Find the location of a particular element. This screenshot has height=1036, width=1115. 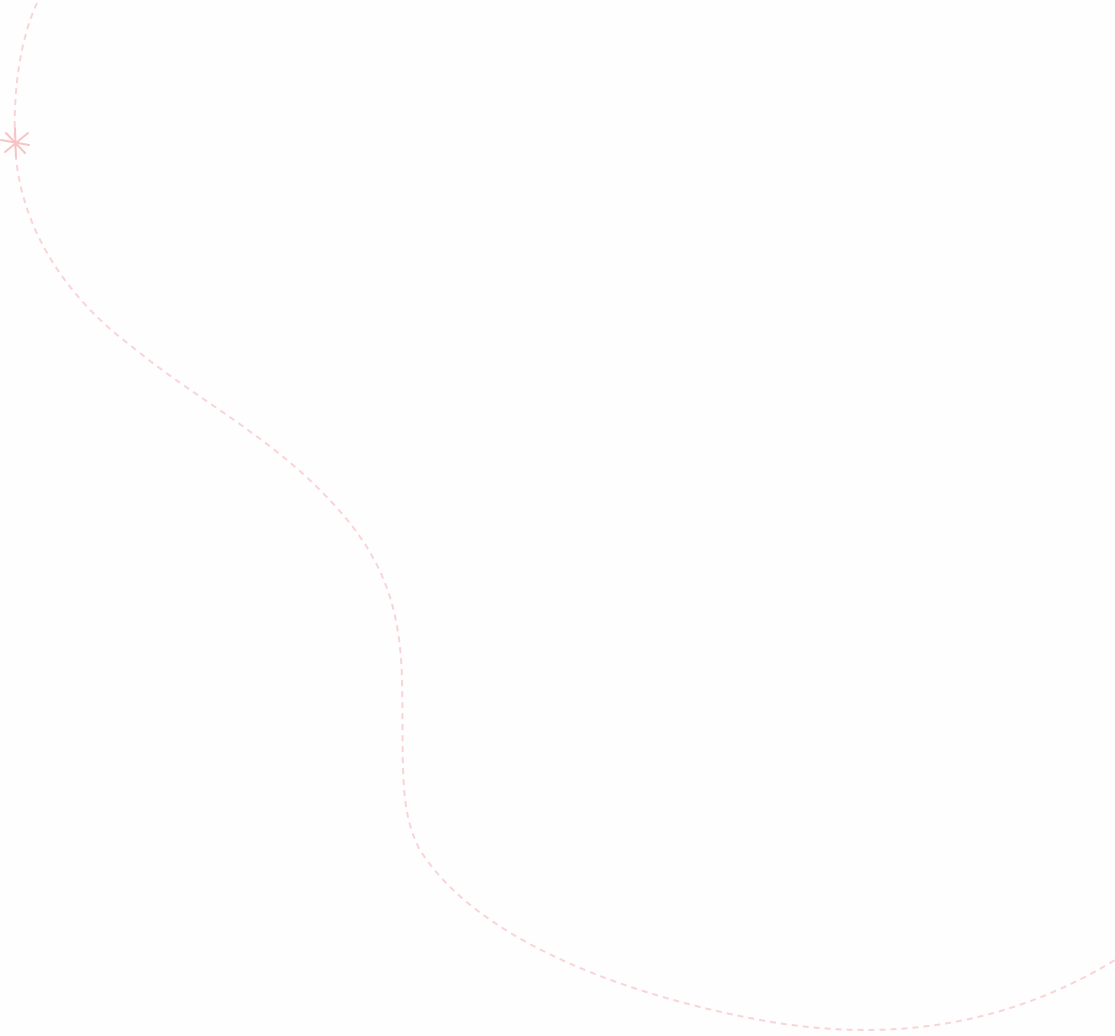

sparkle-icon is located at coordinates (15, 142).